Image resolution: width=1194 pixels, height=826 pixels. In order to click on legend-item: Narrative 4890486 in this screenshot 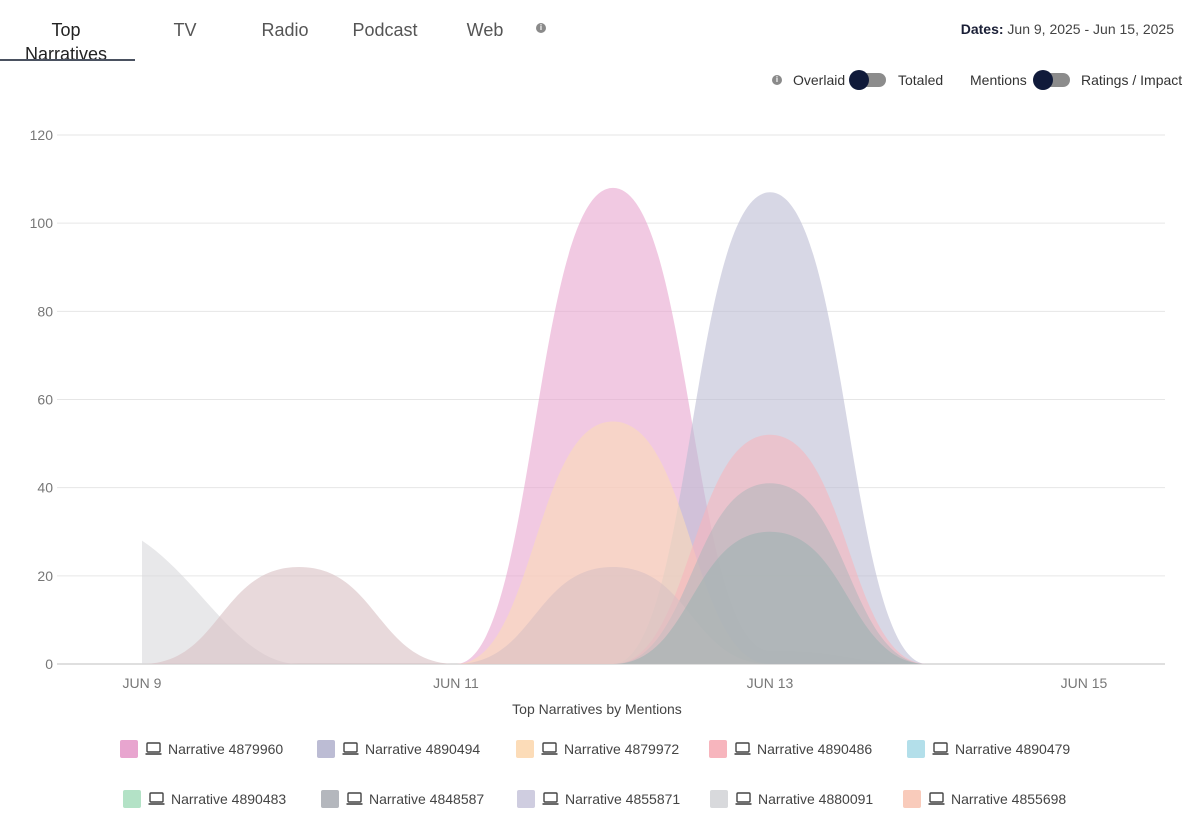, I will do `click(809, 749)`.